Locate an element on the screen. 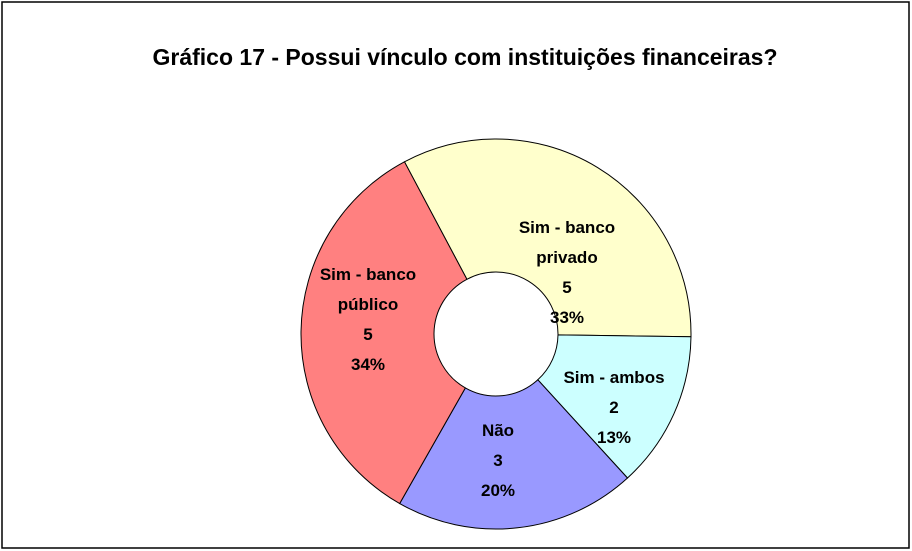 The width and height of the screenshot is (912, 551). slice-count: 3 is located at coordinates (498, 460).